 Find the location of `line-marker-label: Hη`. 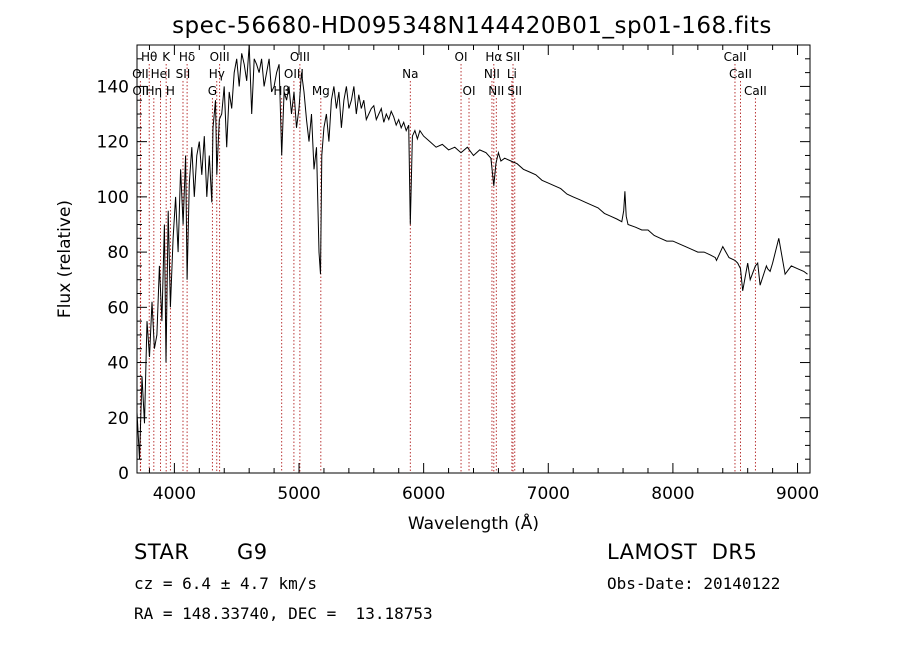

line-marker-label: Hη is located at coordinates (154, 91).